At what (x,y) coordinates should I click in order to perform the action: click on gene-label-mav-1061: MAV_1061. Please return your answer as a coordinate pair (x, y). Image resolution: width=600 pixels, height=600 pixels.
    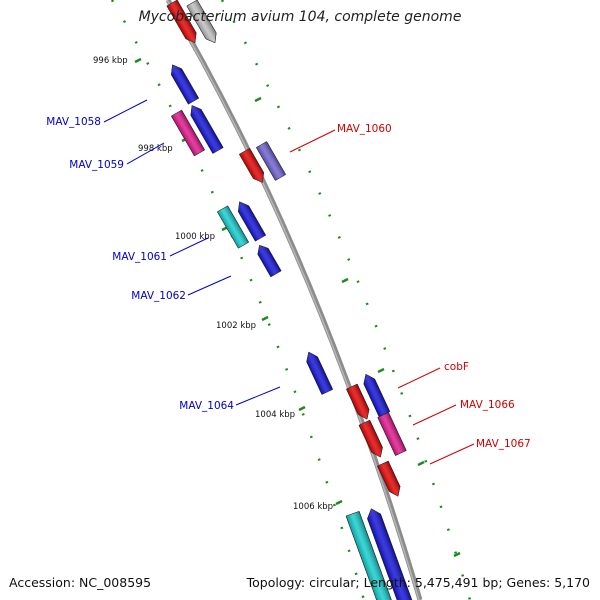
    Looking at the image, I should click on (139, 257).